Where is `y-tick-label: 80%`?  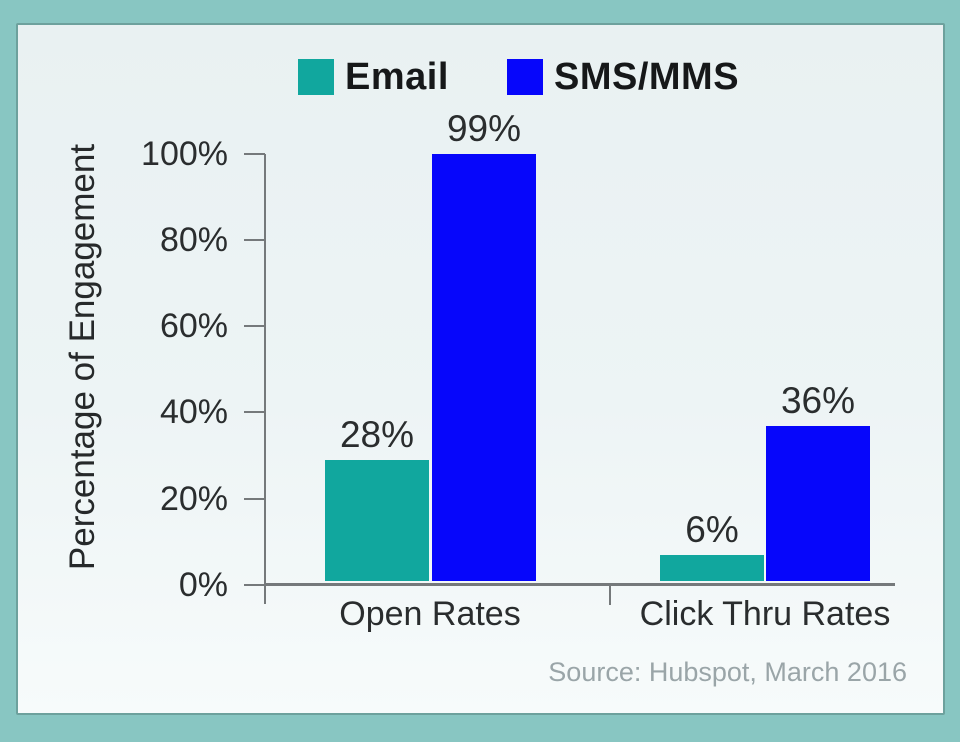 y-tick-label: 80% is located at coordinates (193, 240).